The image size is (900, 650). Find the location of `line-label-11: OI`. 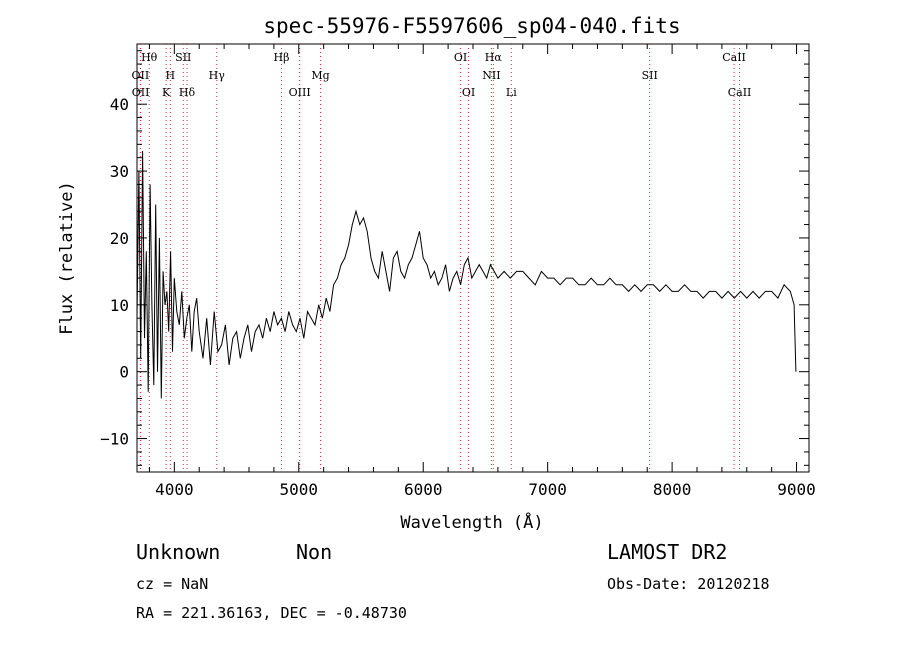

line-label-11: OI is located at coordinates (460, 57).